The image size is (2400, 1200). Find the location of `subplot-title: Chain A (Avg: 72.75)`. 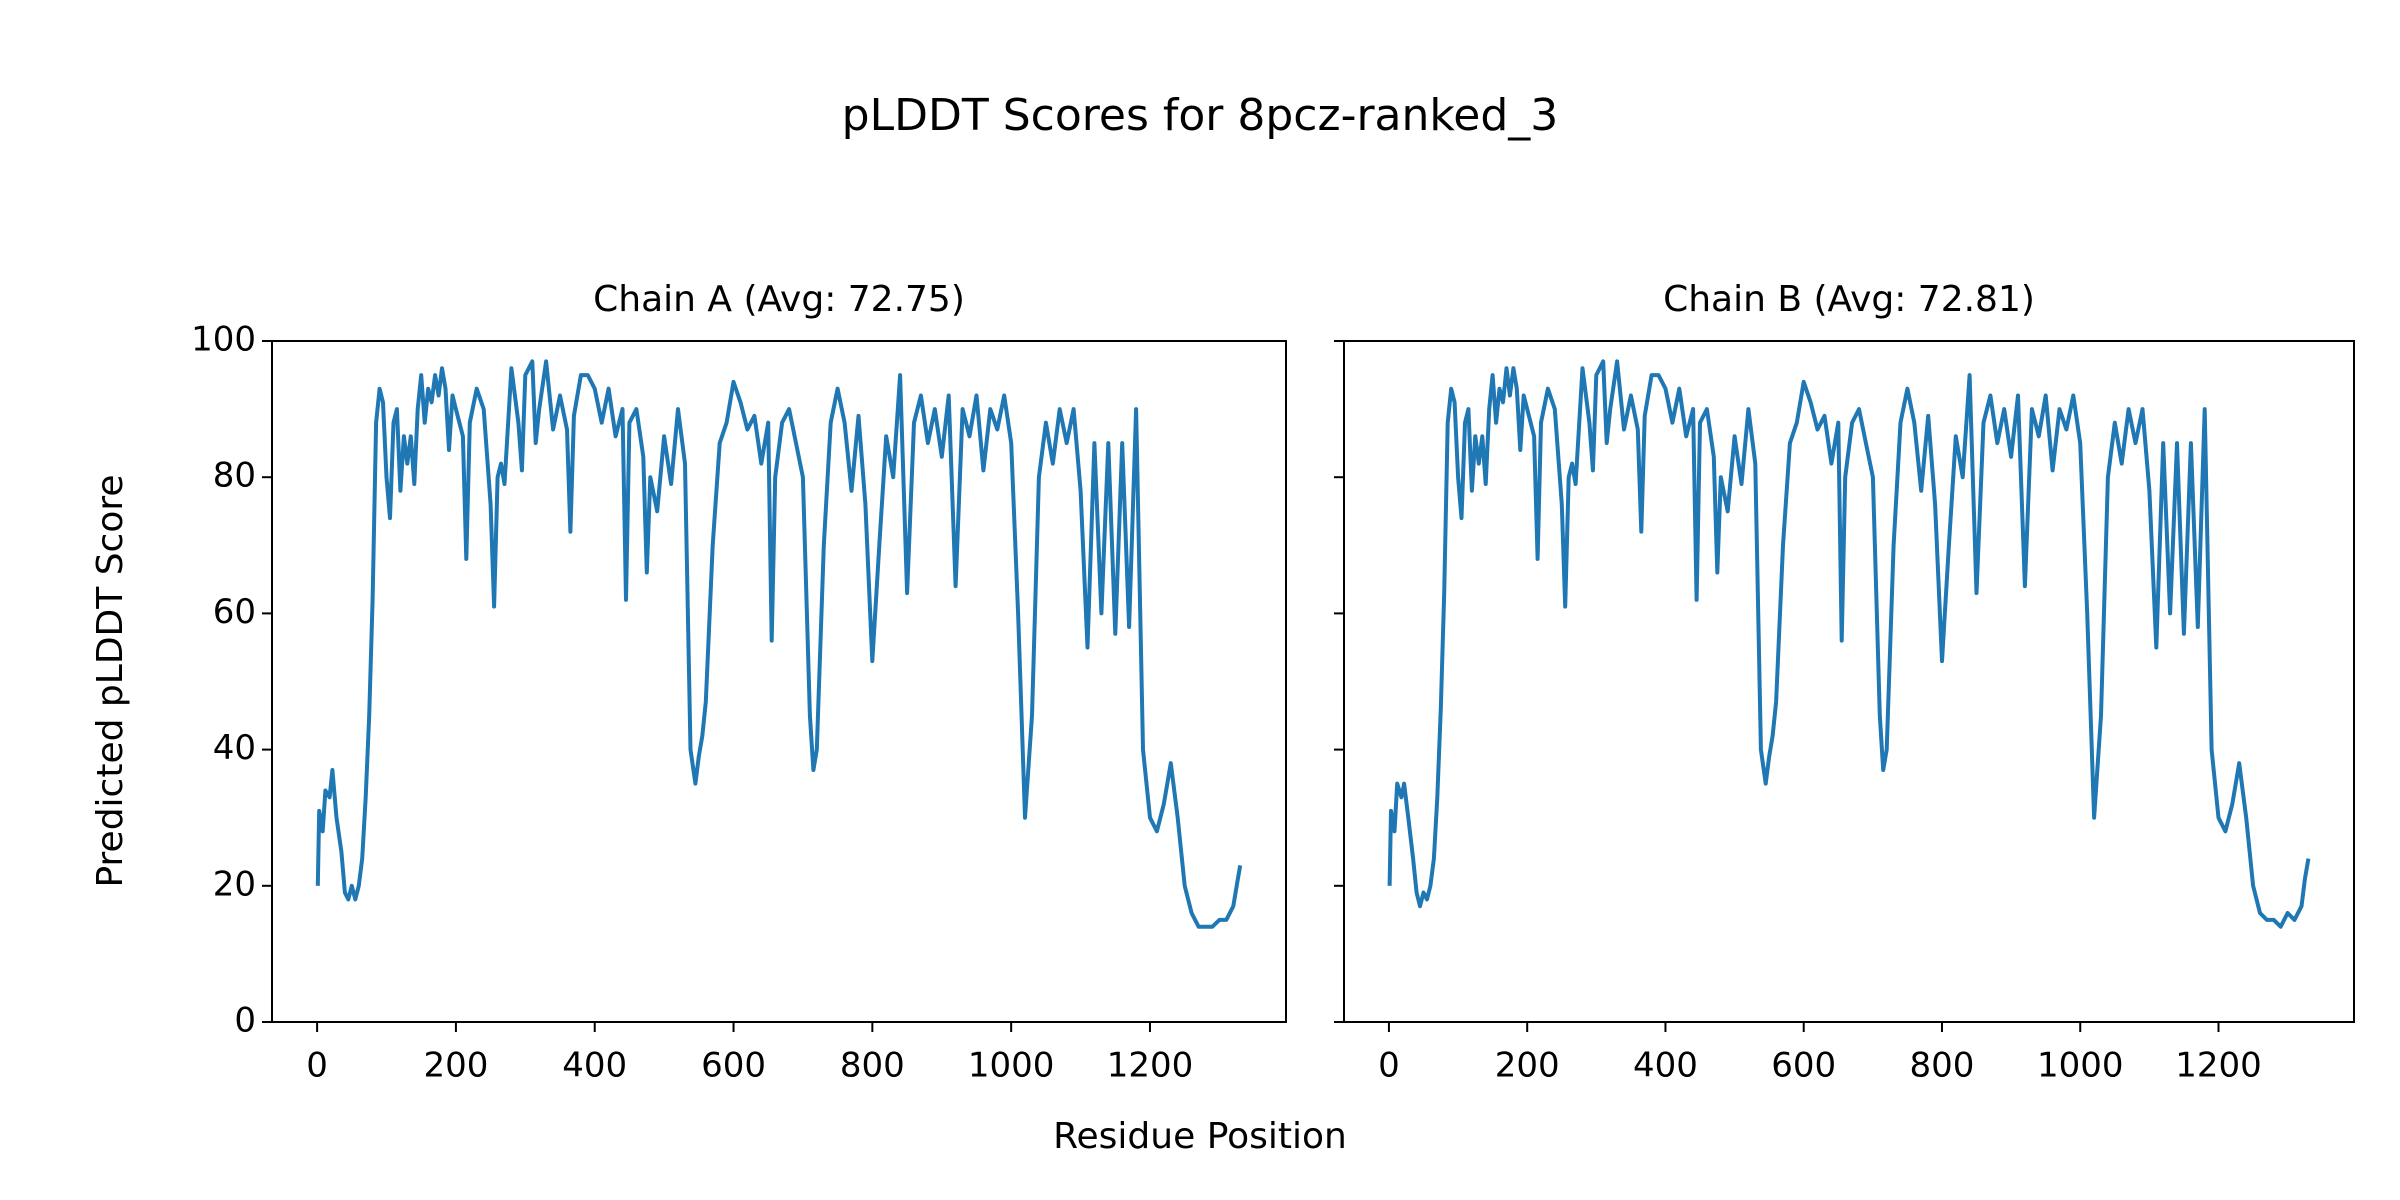

subplot-title: Chain A (Avg: 72.75) is located at coordinates (779, 299).